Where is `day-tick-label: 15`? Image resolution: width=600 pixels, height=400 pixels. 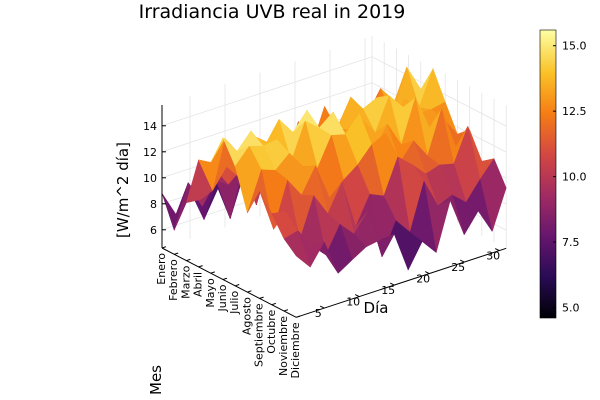 day-tick-label: 15 is located at coordinates (388, 290).